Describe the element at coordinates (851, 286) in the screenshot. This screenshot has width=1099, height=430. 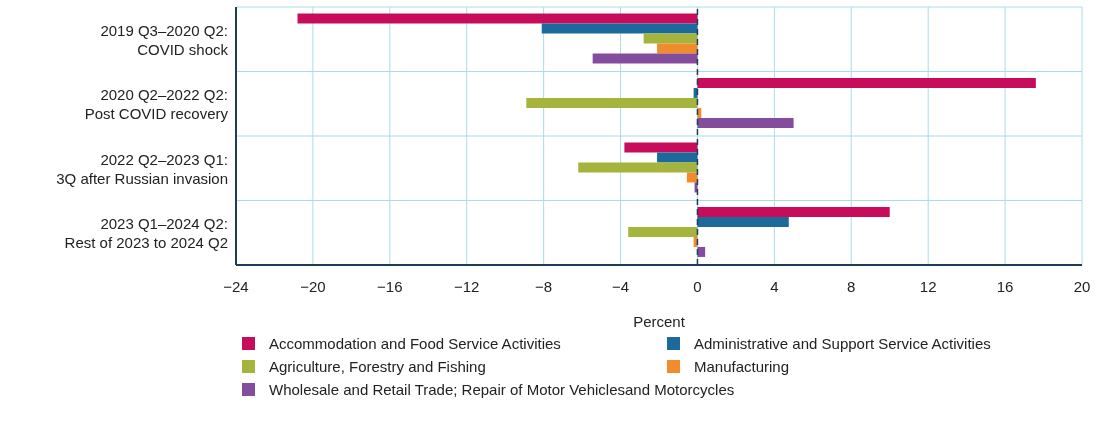
I see `x-tick-label: 8` at that location.